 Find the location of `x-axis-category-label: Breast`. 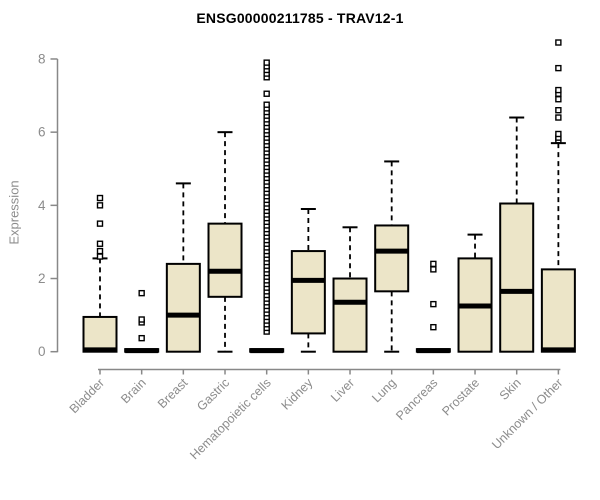

x-axis-category-label: Breast is located at coordinates (173, 393).